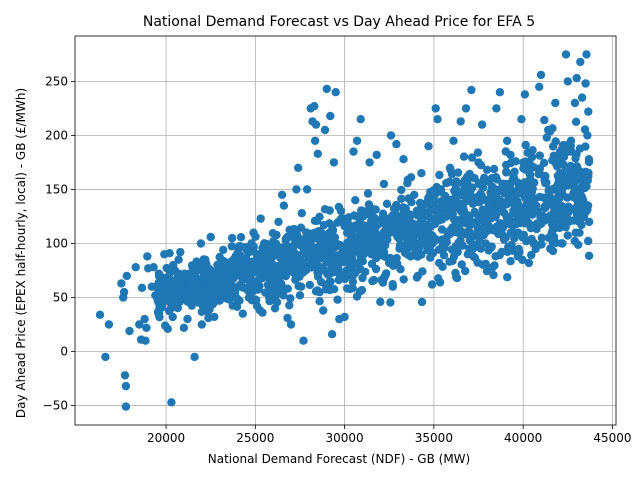 The height and width of the screenshot is (480, 640). I want to click on y-tick-label: −50, so click(55, 406).